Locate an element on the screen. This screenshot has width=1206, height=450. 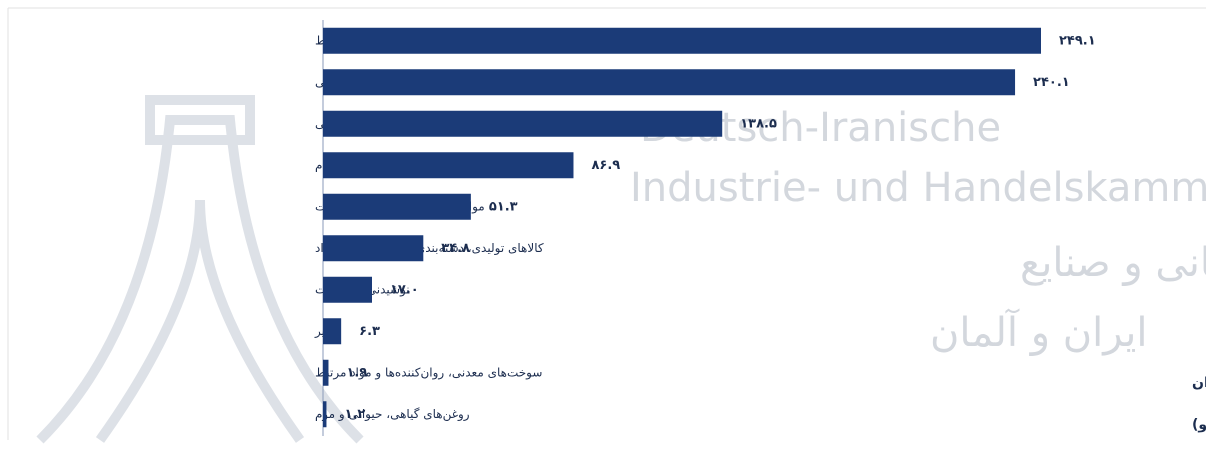
value-label: ۱۷.۰ is located at coordinates (404, 289).